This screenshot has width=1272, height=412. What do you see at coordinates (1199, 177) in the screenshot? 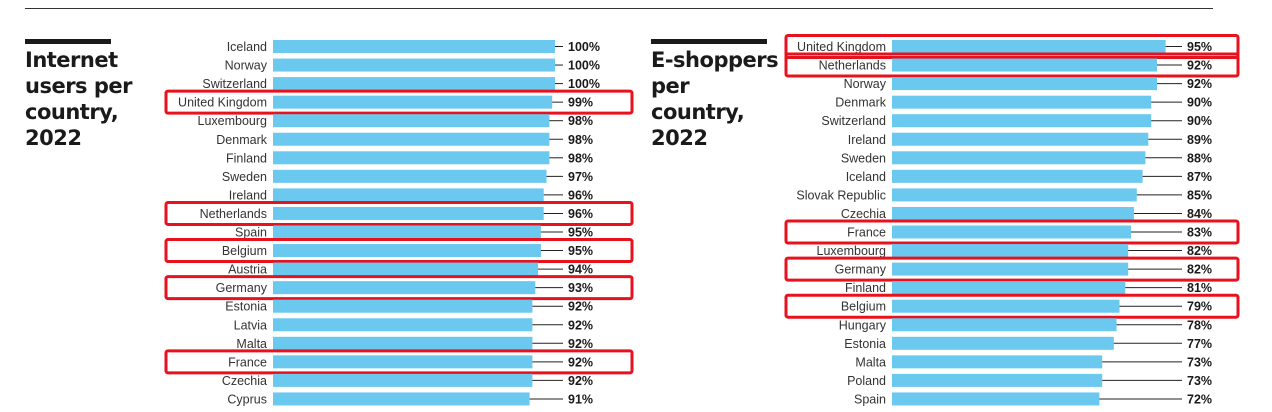
I see `value-label: 87%` at bounding box center [1199, 177].